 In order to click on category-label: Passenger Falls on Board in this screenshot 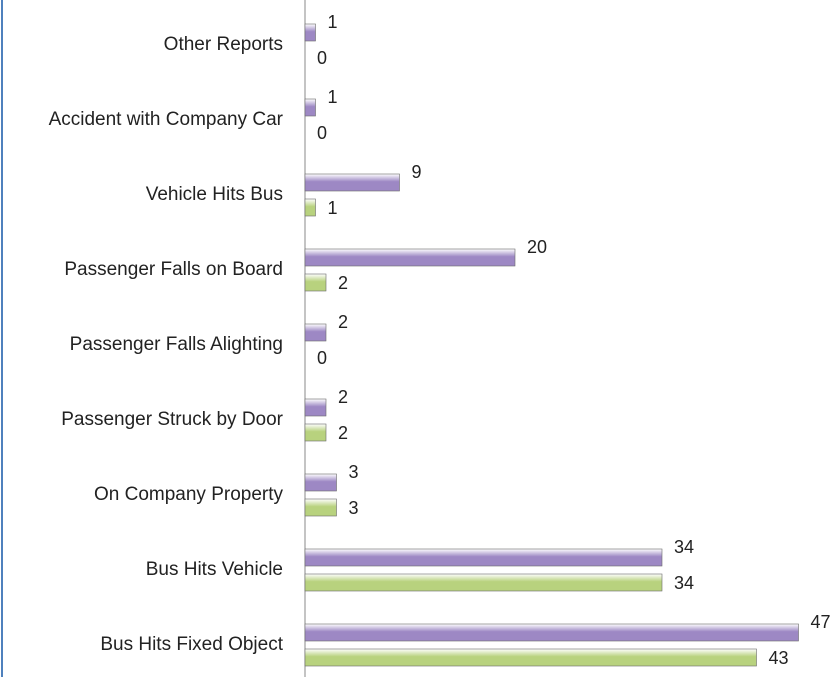, I will do `click(173, 269)`.